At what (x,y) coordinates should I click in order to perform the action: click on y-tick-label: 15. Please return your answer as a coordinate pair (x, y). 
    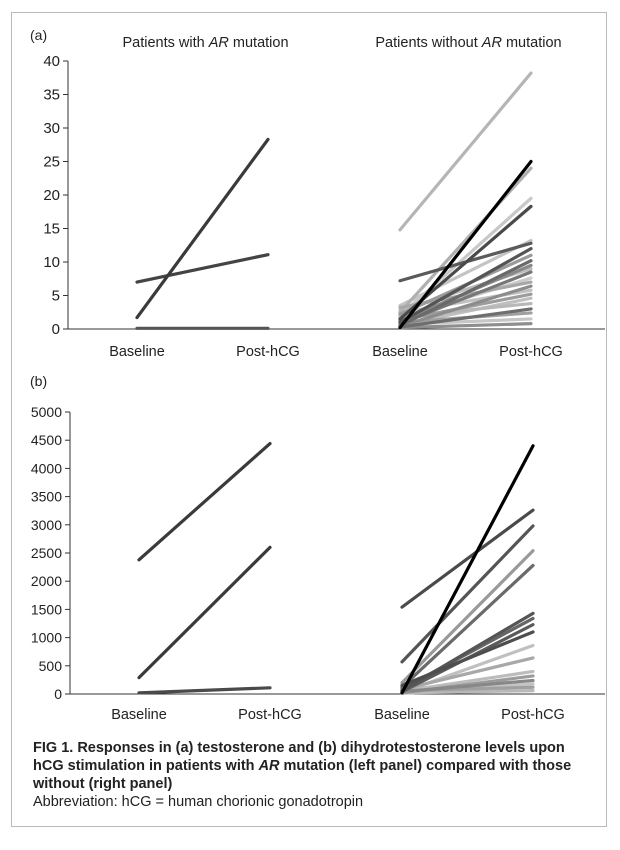
    Looking at the image, I should click on (51, 229).